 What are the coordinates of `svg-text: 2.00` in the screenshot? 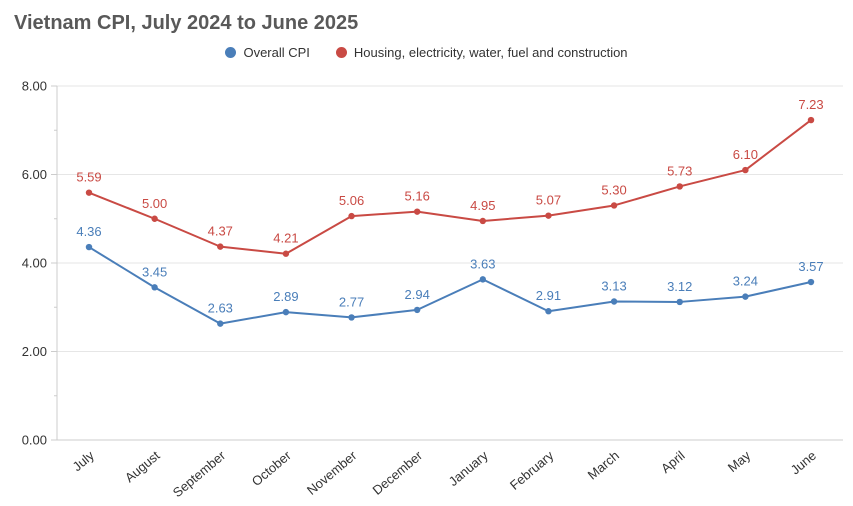 It's located at (34, 351).